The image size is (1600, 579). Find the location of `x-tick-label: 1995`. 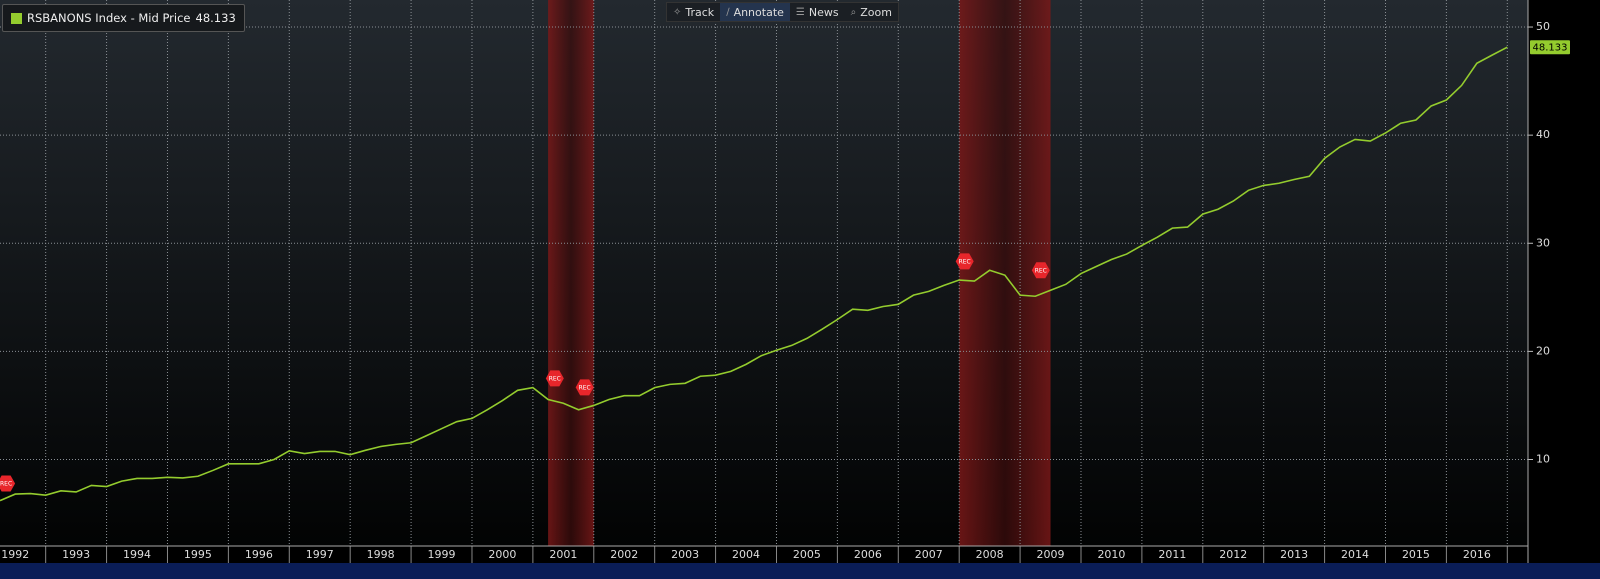

x-tick-label: 1995 is located at coordinates (198, 554).